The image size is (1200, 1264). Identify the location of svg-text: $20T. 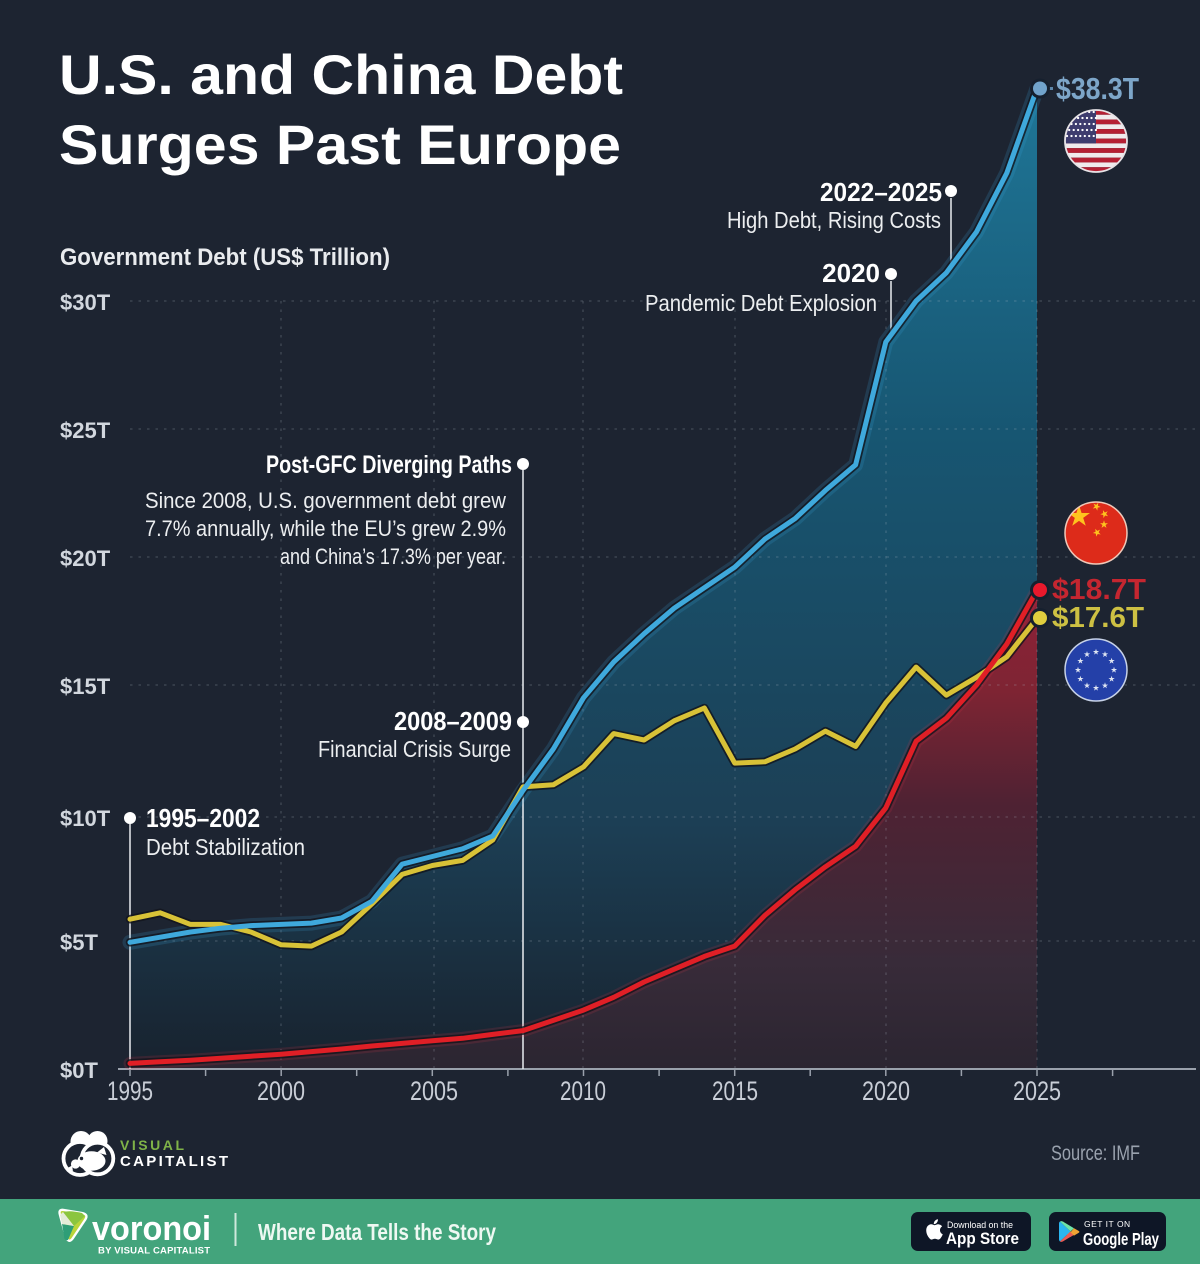
(85, 558).